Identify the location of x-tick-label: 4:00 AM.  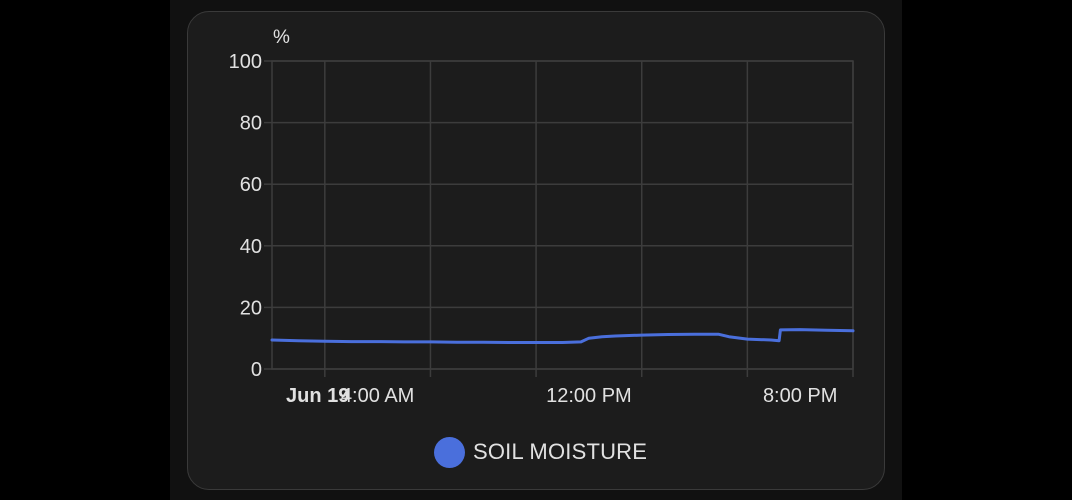
(377, 396).